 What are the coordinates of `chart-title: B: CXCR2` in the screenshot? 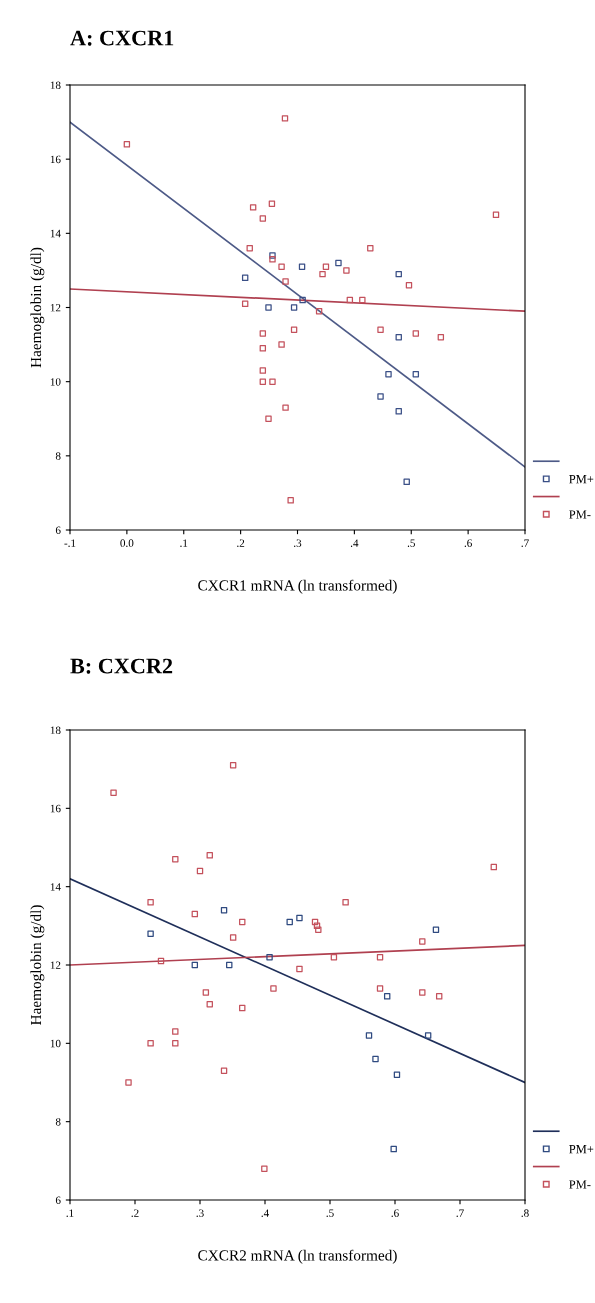 It's located at (121, 666).